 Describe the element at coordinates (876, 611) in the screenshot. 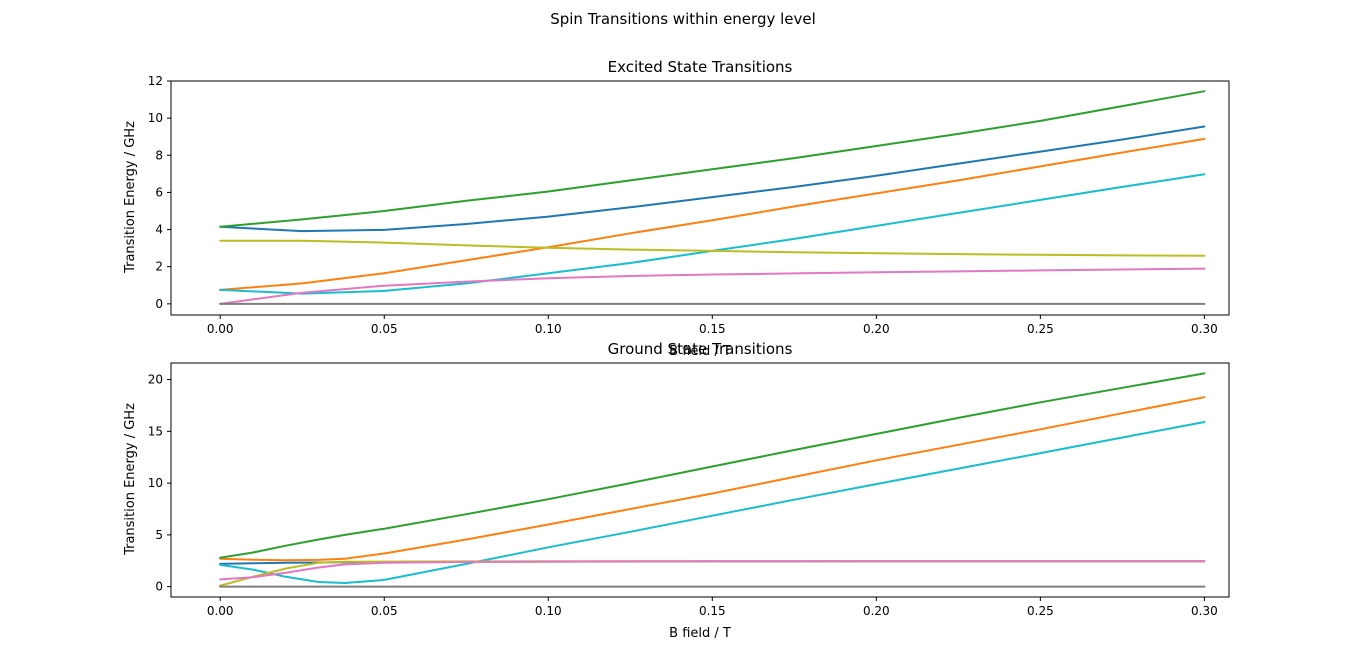

I see `ground-x-tick-label: 0.20` at that location.